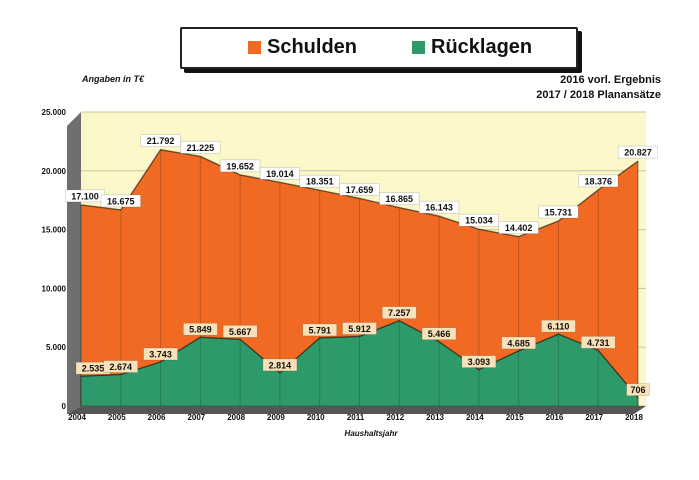  What do you see at coordinates (316, 417) in the screenshot?
I see `x-tick-label: 2010` at bounding box center [316, 417].